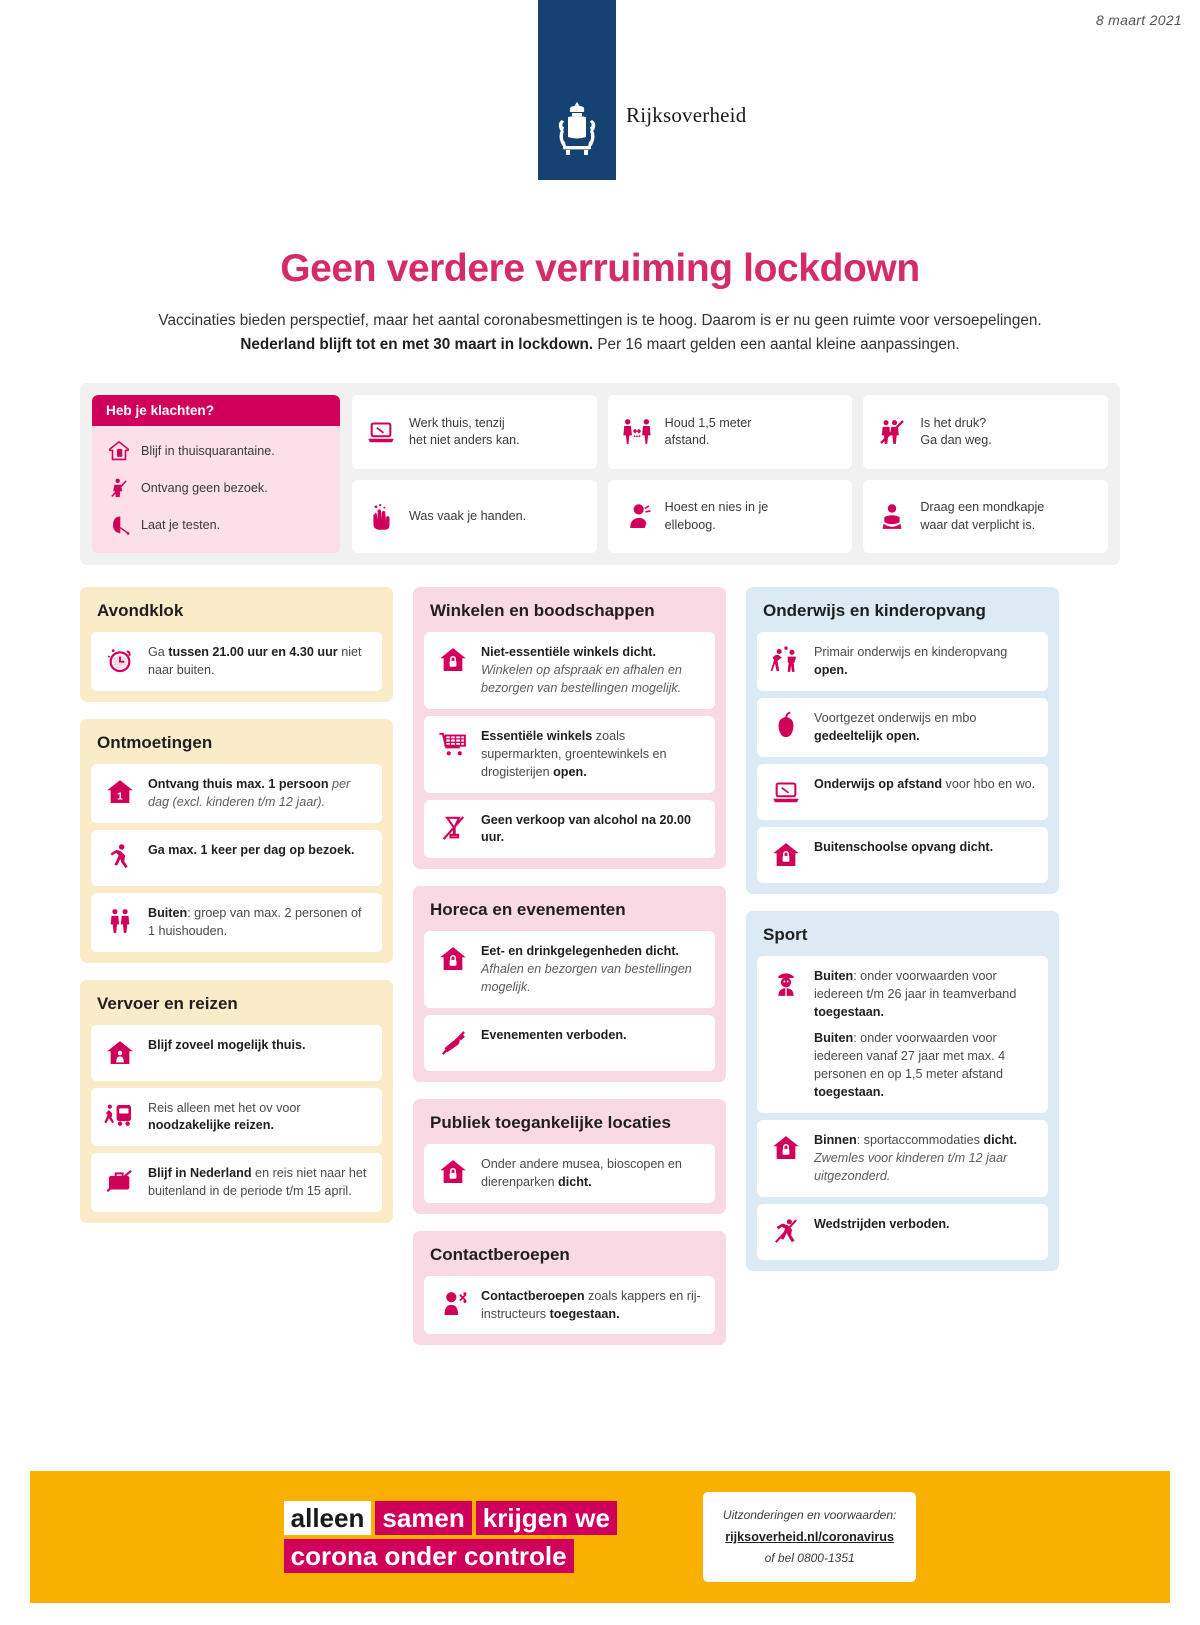 The image size is (1200, 1625). What do you see at coordinates (120, 1116) in the screenshot?
I see `public-transport-icon` at bounding box center [120, 1116].